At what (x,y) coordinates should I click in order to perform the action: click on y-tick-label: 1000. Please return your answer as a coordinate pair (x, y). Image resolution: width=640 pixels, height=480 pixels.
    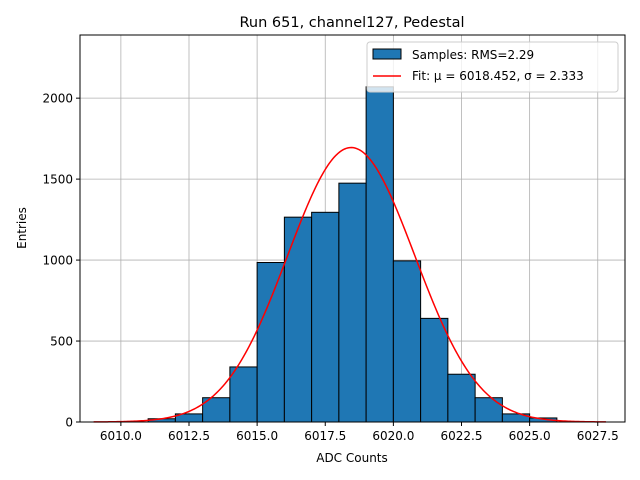
    Looking at the image, I should click on (57, 261).